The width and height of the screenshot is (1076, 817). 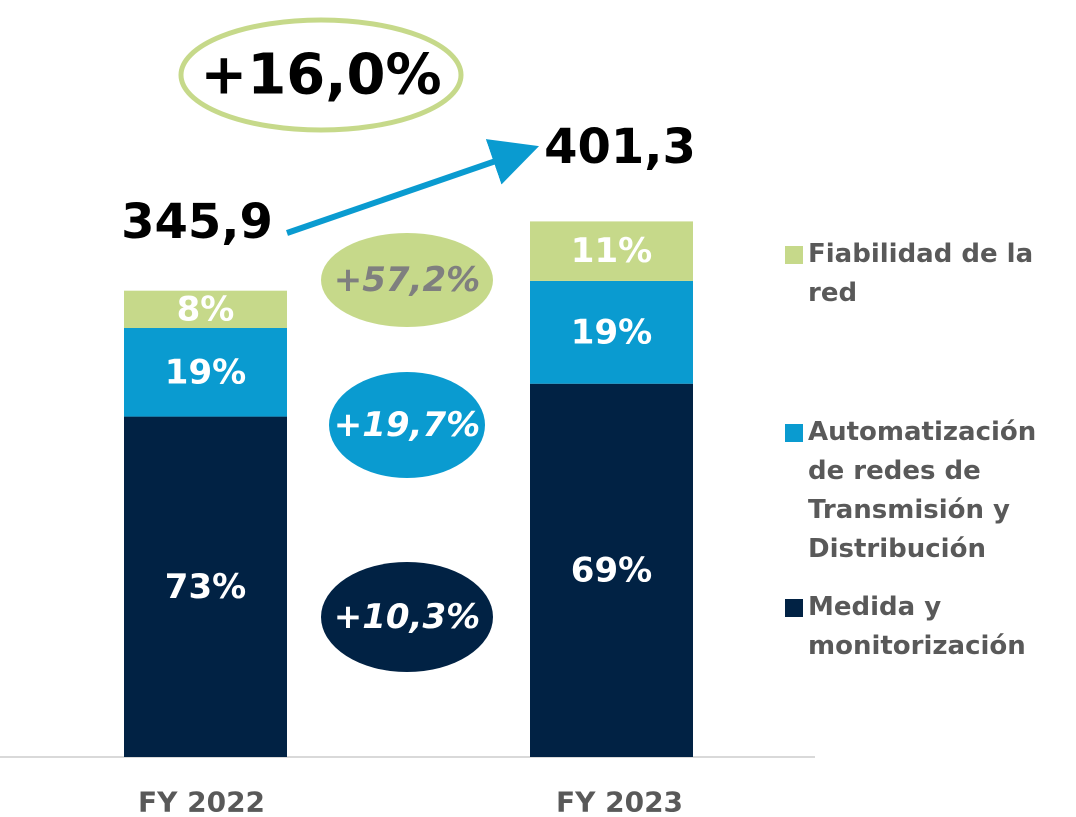 I want to click on total-growth: +16,0%, so click(x=320, y=75).